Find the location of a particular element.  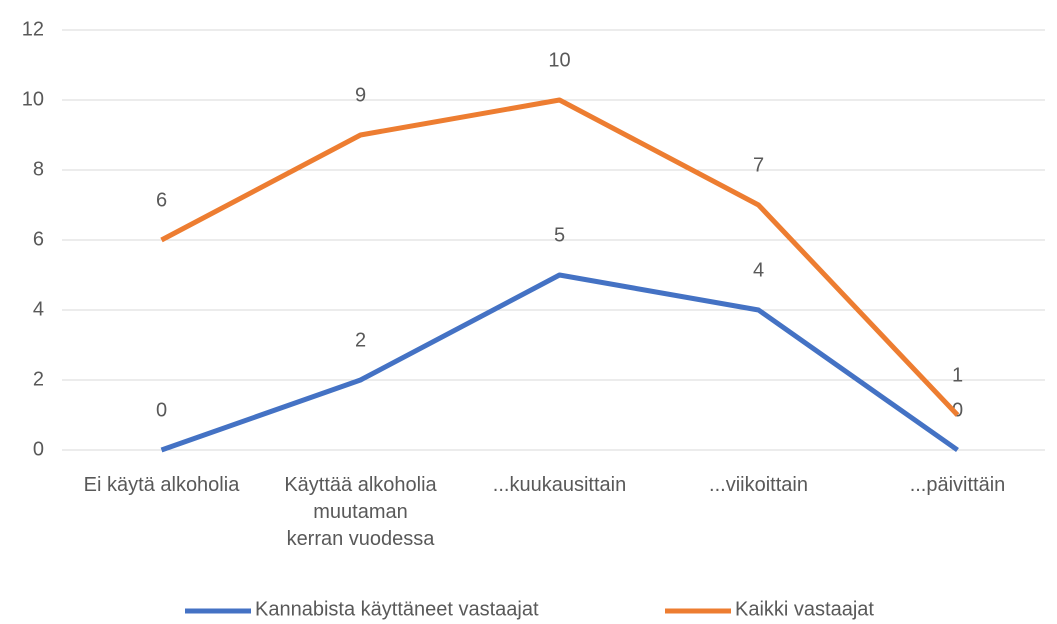

data-label: 1 is located at coordinates (957, 375).